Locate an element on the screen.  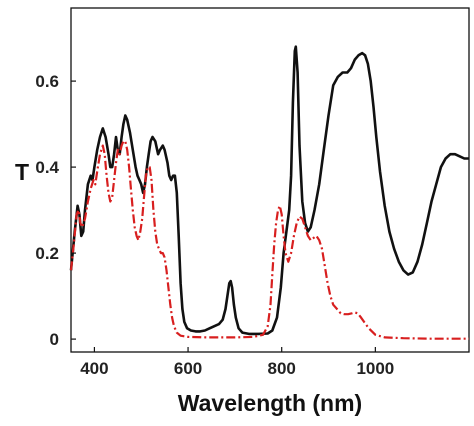
y-axis-title: T is located at coordinates (22, 172).